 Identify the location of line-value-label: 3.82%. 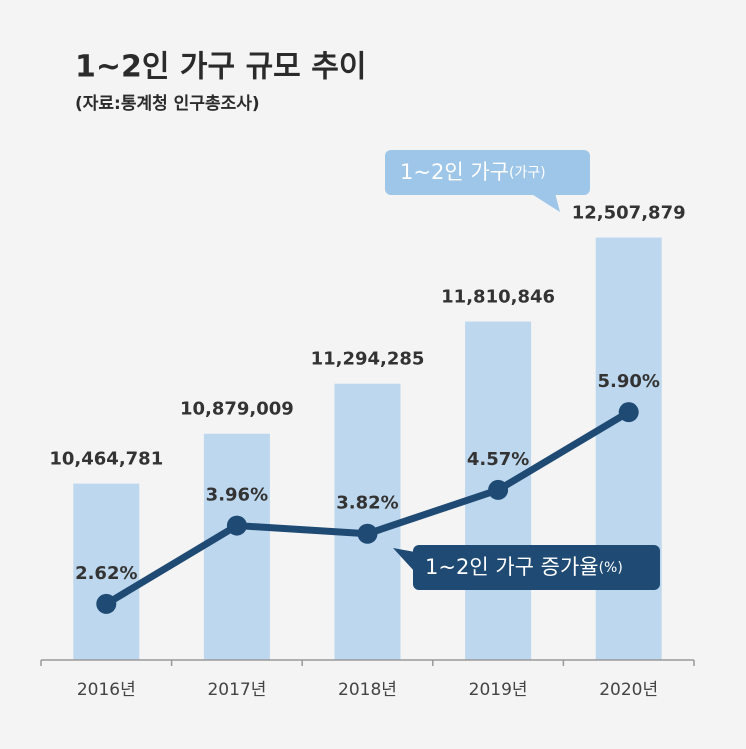
(367, 503).